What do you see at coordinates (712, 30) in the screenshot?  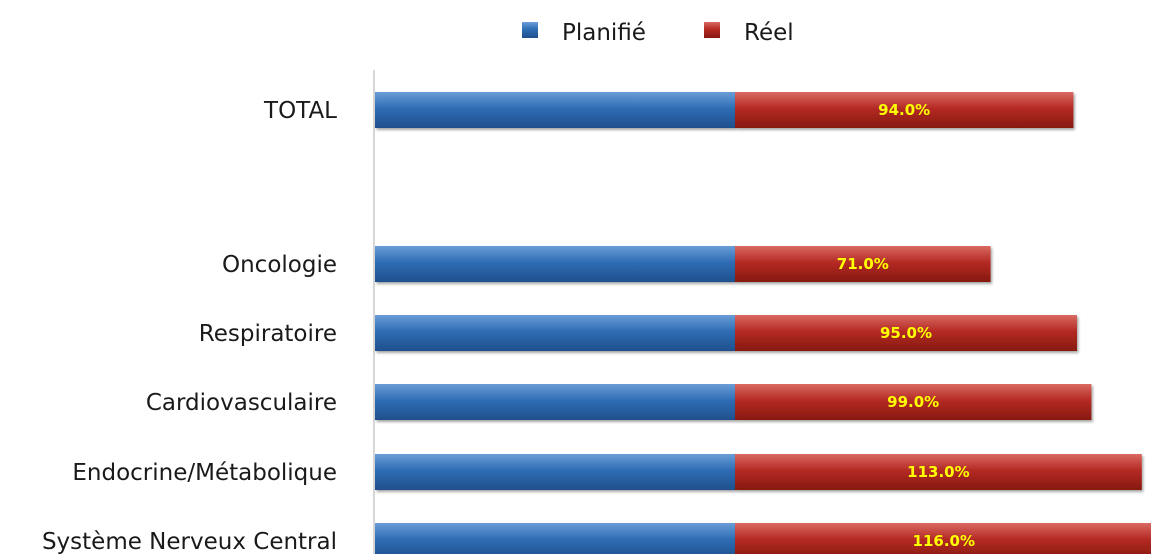 I see `legend-swatch-reel` at bounding box center [712, 30].